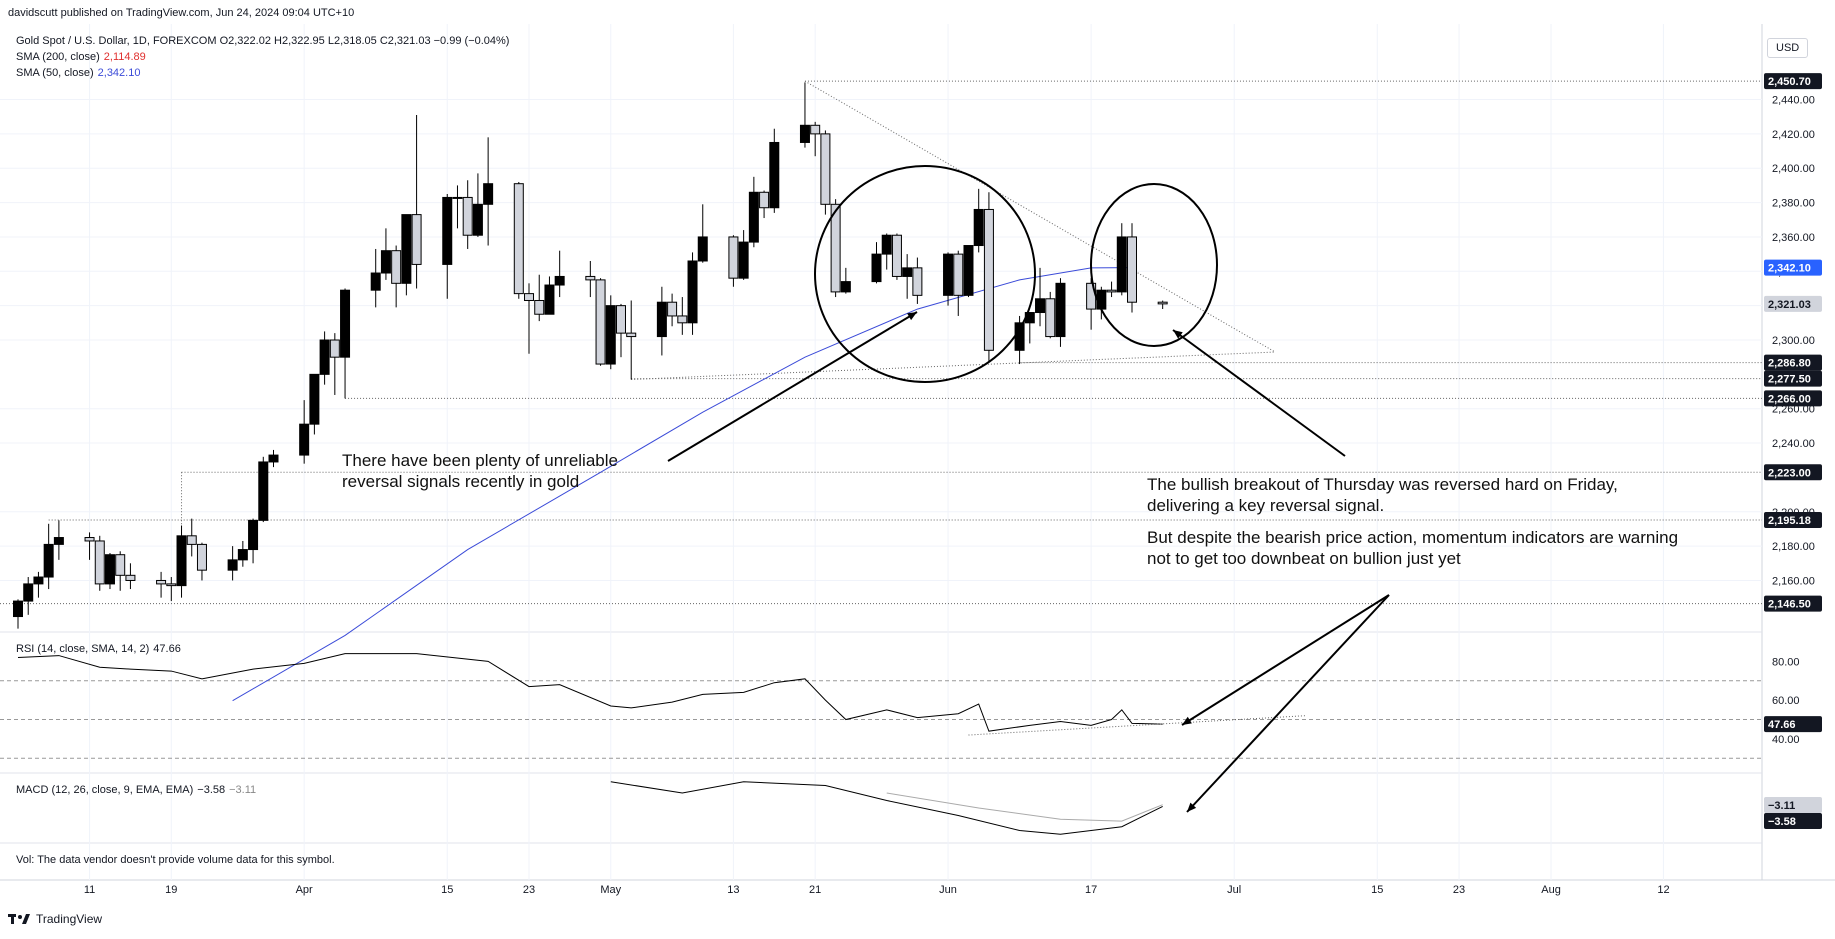 Image resolution: width=1835 pixels, height=939 pixels. What do you see at coordinates (792, 386) in the screenshot?
I see `arrow-to-ellipse` at bounding box center [792, 386].